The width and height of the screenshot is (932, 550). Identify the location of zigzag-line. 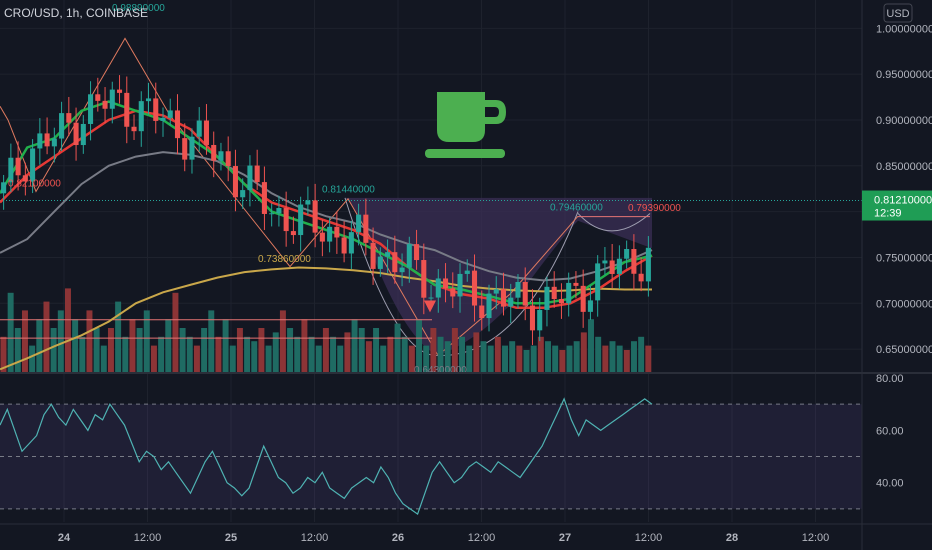
(4, 113).